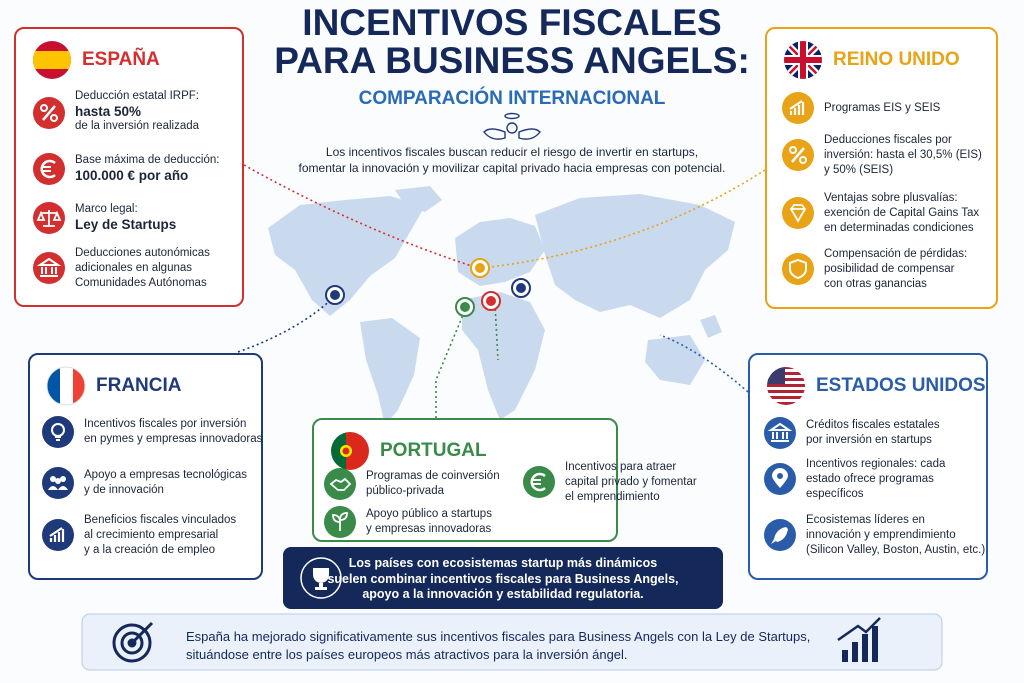 This screenshot has width=1024, height=683. I want to click on item-line: y 50% (SEIS), so click(859, 169).